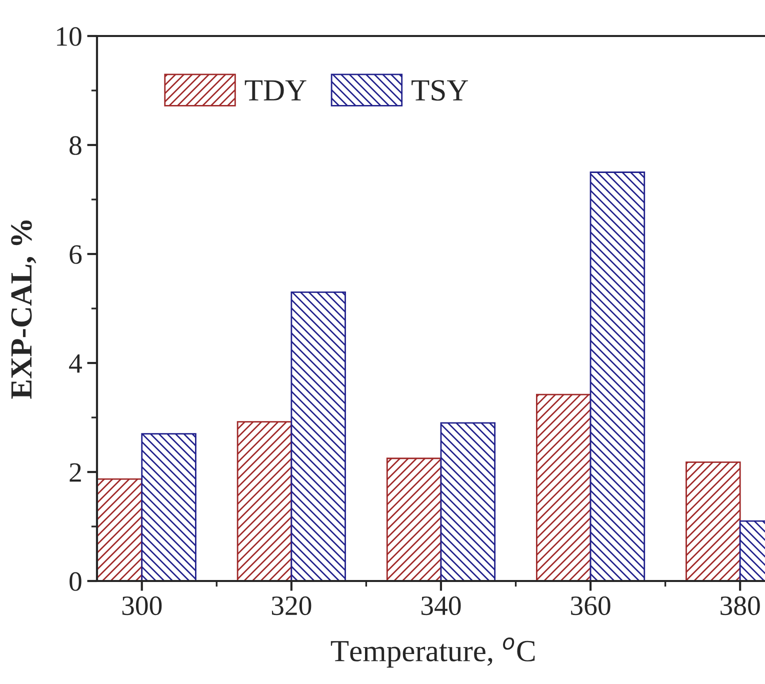 This screenshot has width=765, height=684. I want to click on legend-label: TDY, so click(275, 90).